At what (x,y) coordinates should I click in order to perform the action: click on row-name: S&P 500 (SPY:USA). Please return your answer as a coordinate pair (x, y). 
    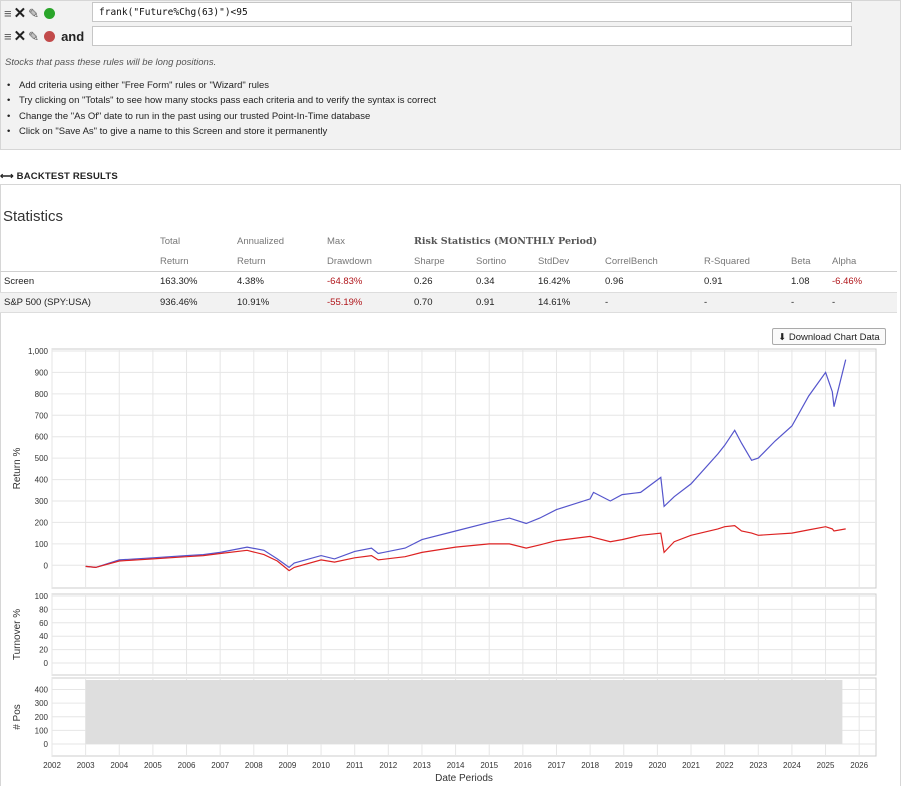
    Looking at the image, I should click on (78, 302).